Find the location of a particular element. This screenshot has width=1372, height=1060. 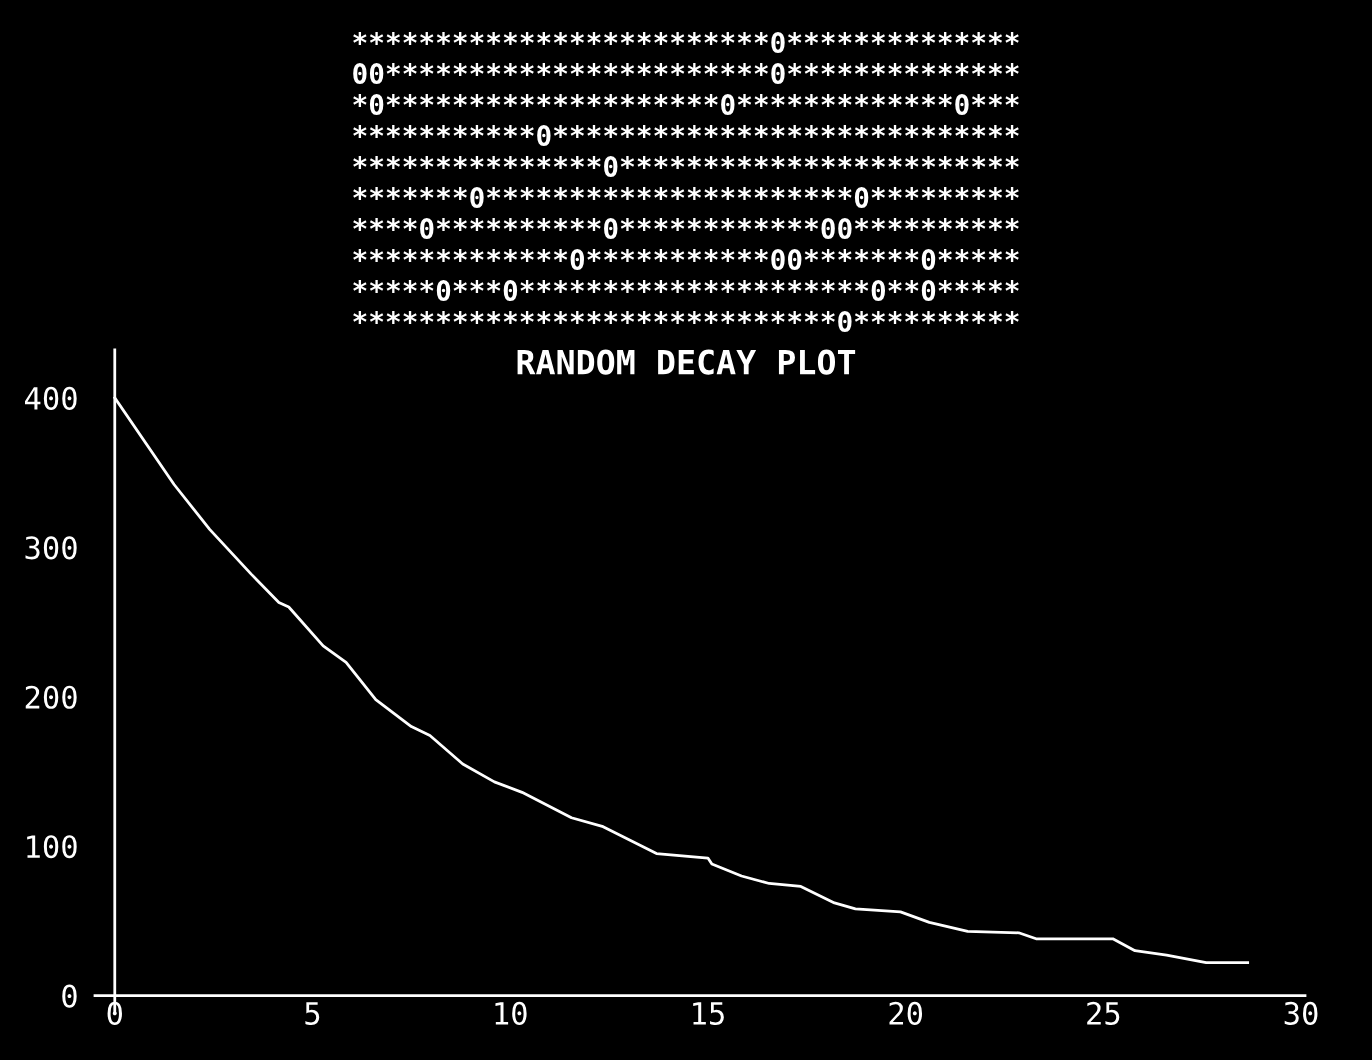

text: *******0**********************0********* is located at coordinates (686, 198).